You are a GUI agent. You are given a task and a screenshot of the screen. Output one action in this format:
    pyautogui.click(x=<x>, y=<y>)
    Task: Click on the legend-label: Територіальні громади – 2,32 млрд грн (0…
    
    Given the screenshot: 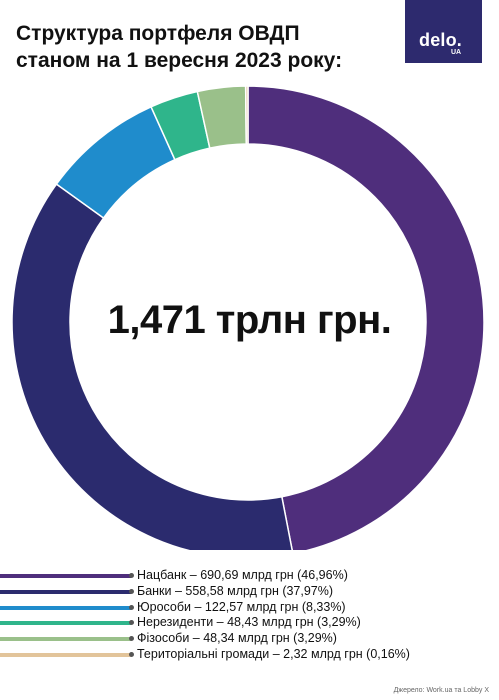 What is the action you would take?
    pyautogui.click(x=273, y=653)
    